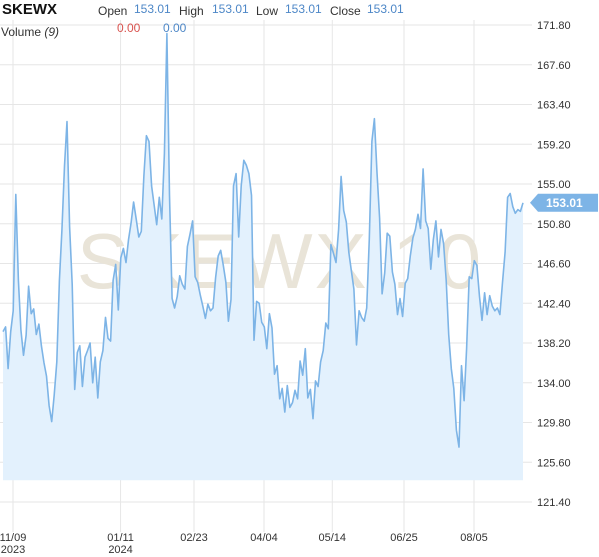 The image size is (599, 557). Describe the element at coordinates (554, 424) in the screenshot. I see `y-tick-label: 129.80` at that location.